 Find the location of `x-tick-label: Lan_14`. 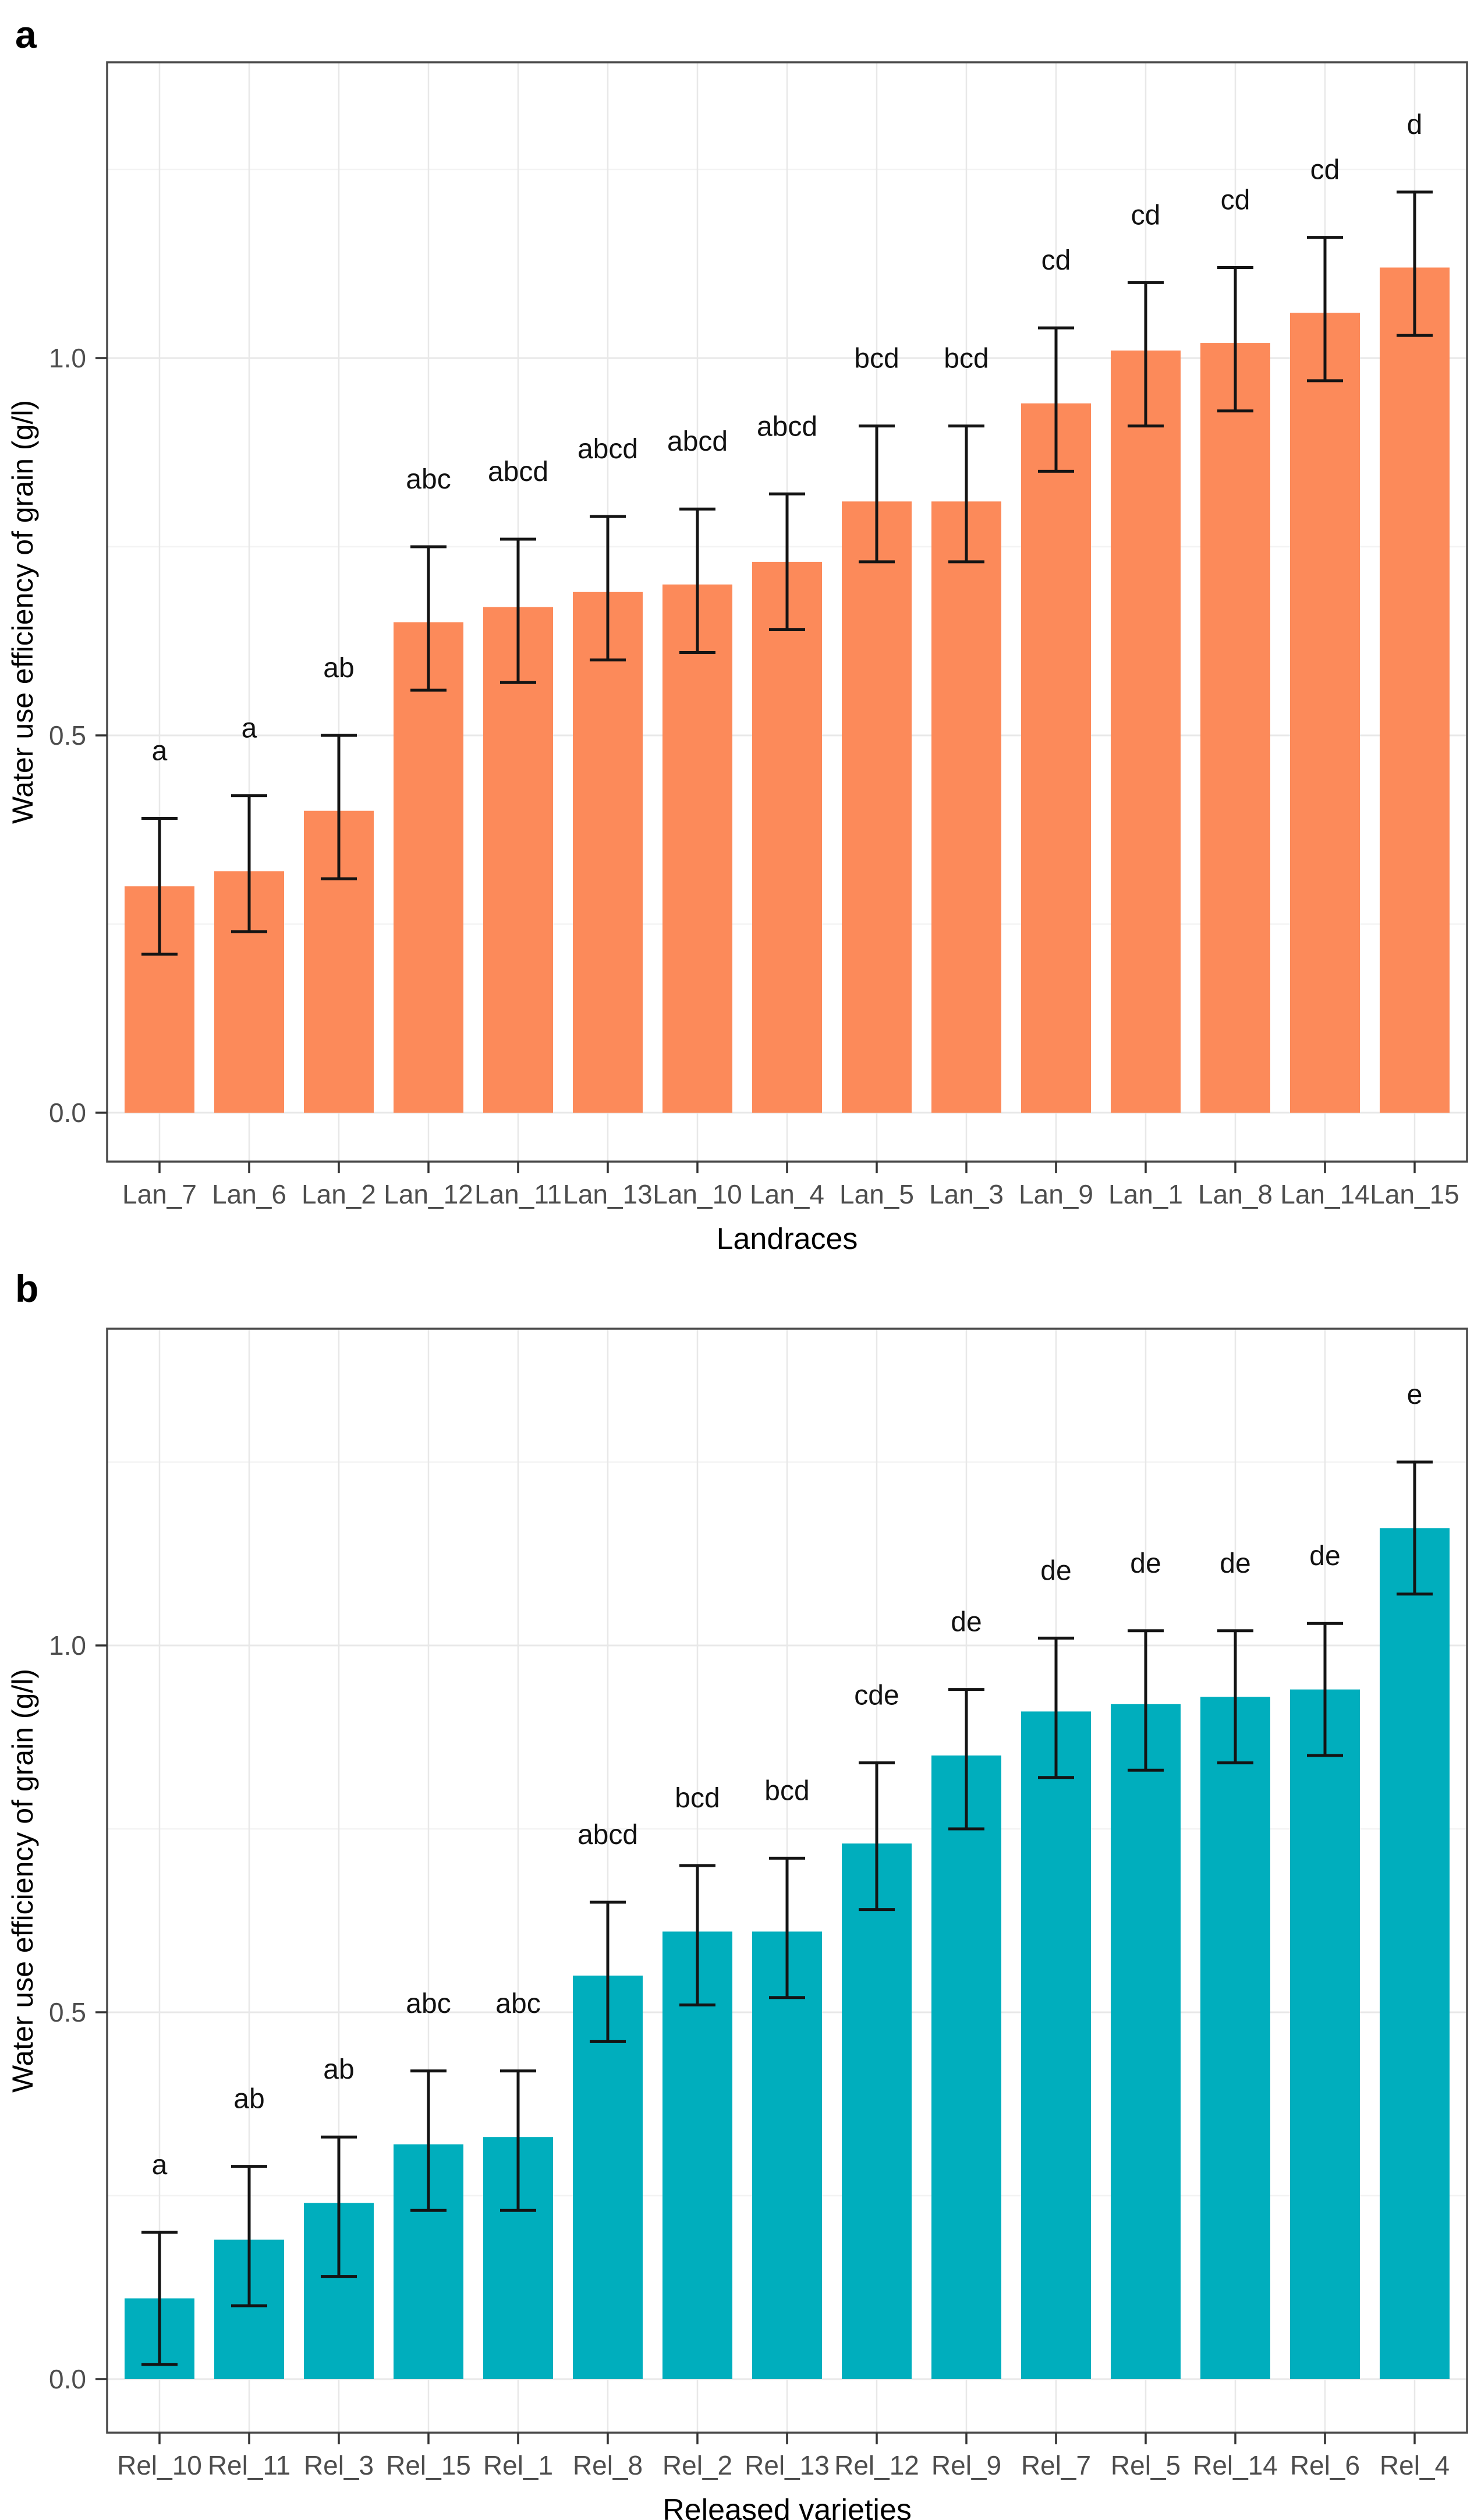

x-tick-label: Lan_14 is located at coordinates (1325, 1194).